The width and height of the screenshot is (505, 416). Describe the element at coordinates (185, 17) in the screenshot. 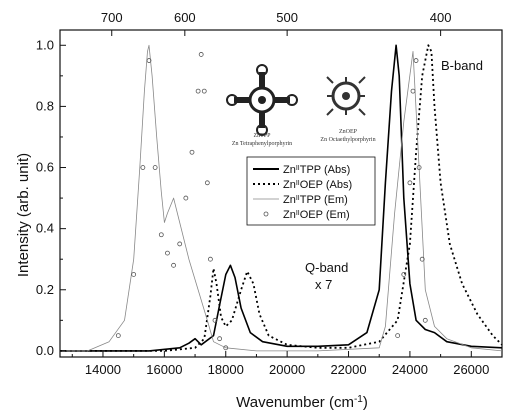

I see `top-tick-label: 600` at that location.